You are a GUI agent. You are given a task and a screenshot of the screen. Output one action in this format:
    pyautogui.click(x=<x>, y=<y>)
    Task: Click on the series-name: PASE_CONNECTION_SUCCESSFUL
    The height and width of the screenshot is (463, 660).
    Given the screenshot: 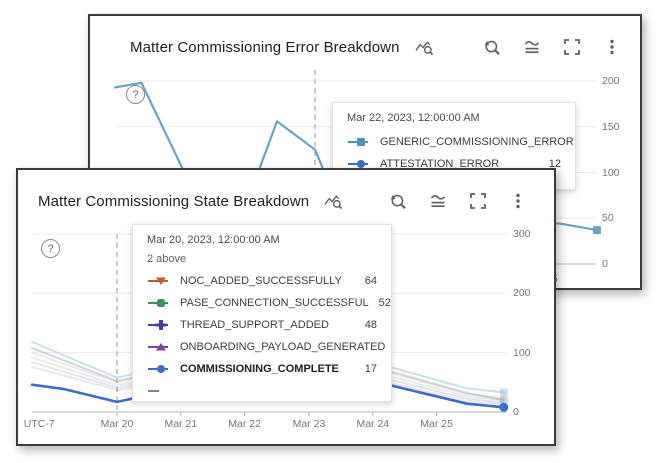 What is the action you would take?
    pyautogui.click(x=274, y=303)
    